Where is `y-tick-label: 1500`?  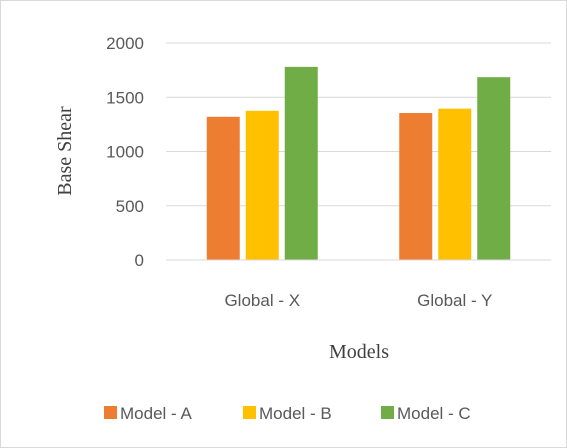 y-tick-label: 1500 is located at coordinates (125, 97).